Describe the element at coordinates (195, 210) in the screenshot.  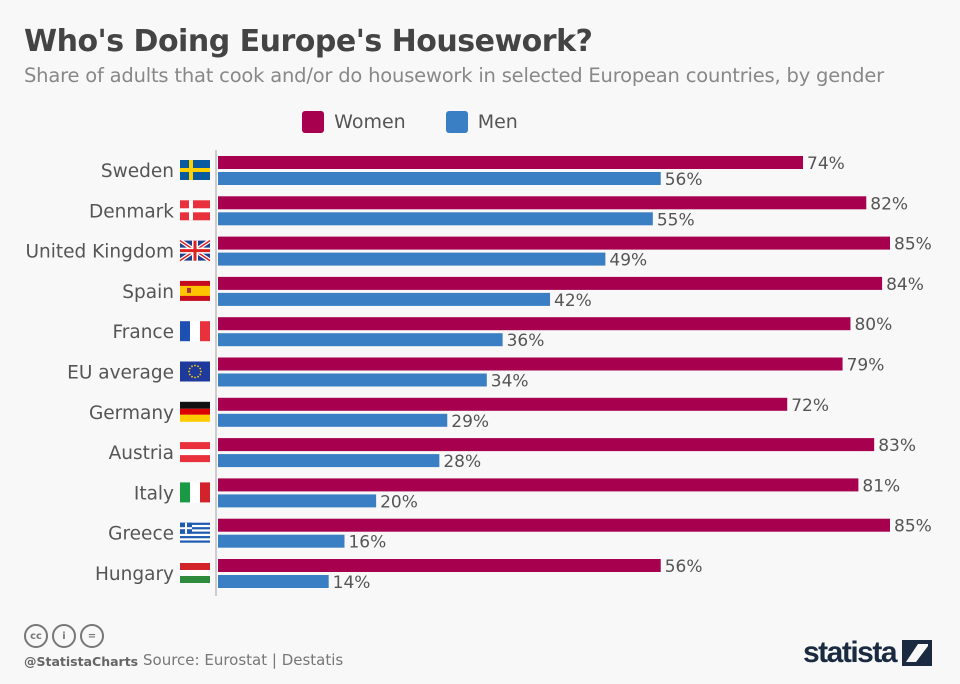
I see `denmark-flag-icon` at that location.